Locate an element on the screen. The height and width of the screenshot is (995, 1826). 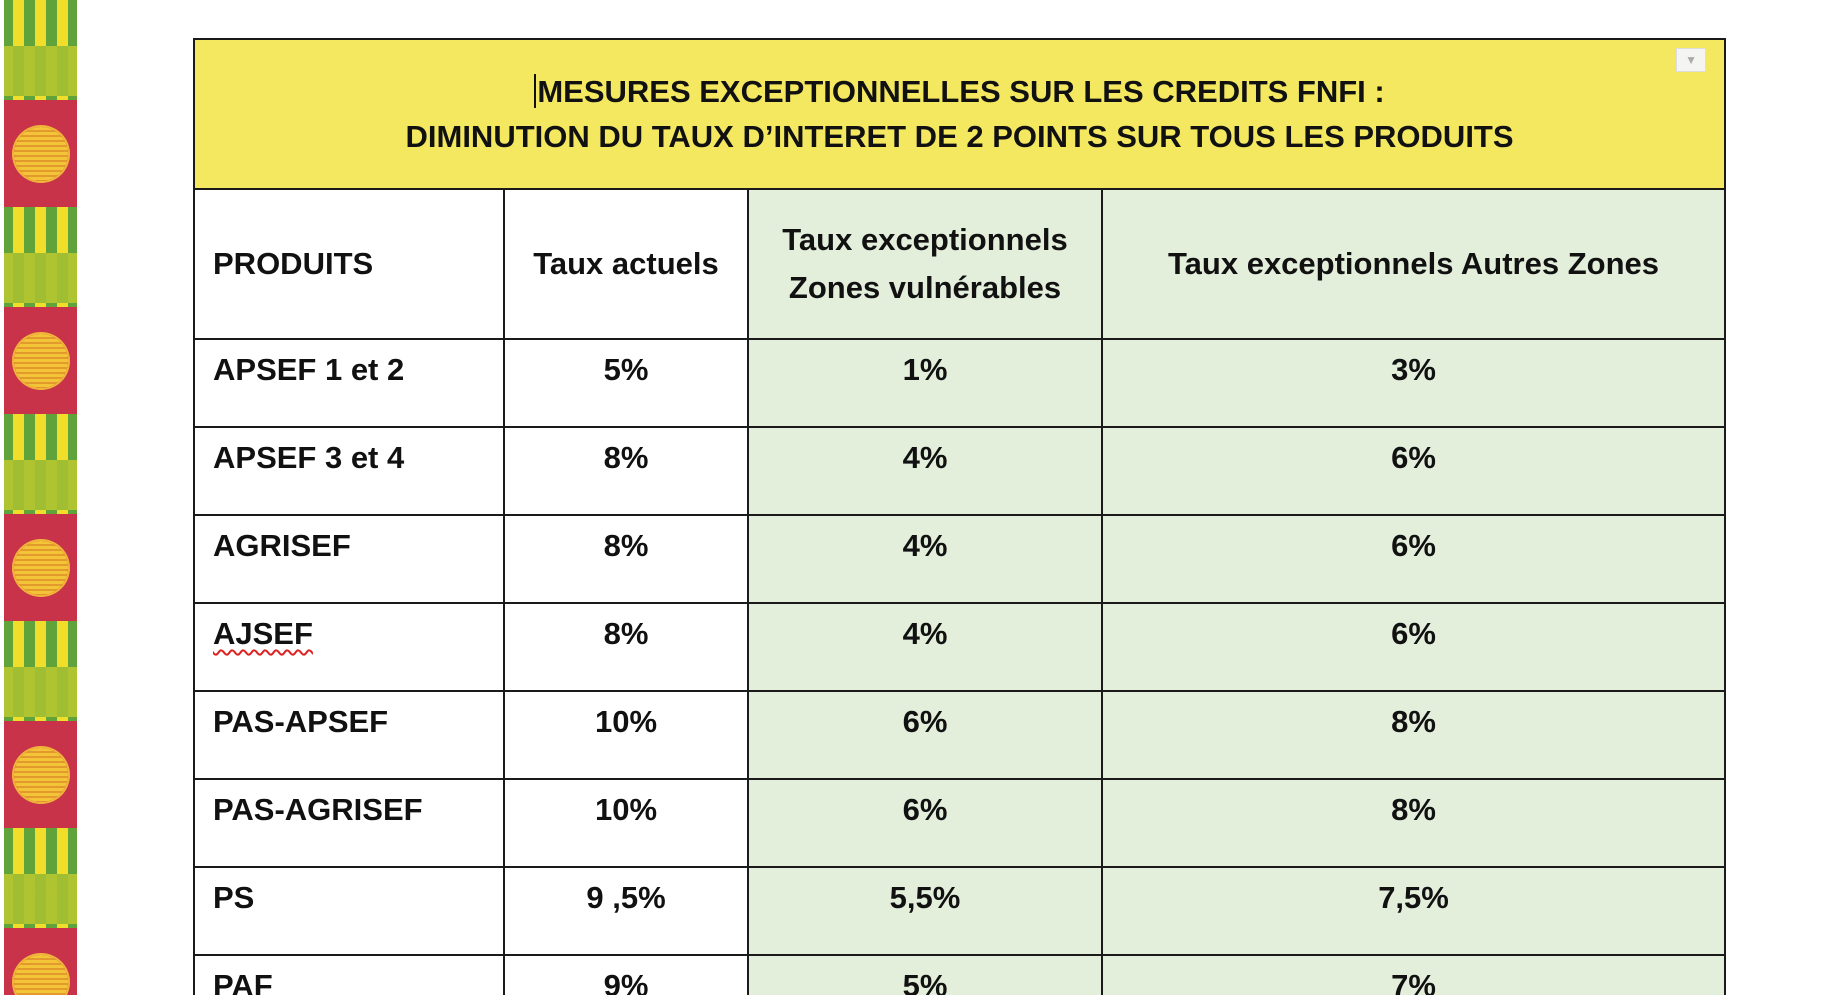
table-row: PAF 9% 5% 7% is located at coordinates (960, 974).